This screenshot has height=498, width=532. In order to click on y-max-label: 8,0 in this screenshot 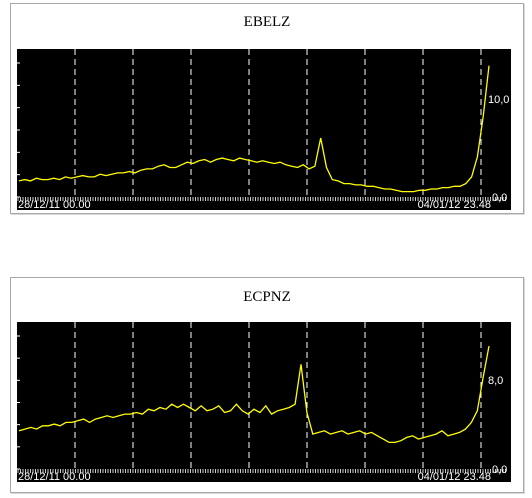, I will do `click(495, 381)`.